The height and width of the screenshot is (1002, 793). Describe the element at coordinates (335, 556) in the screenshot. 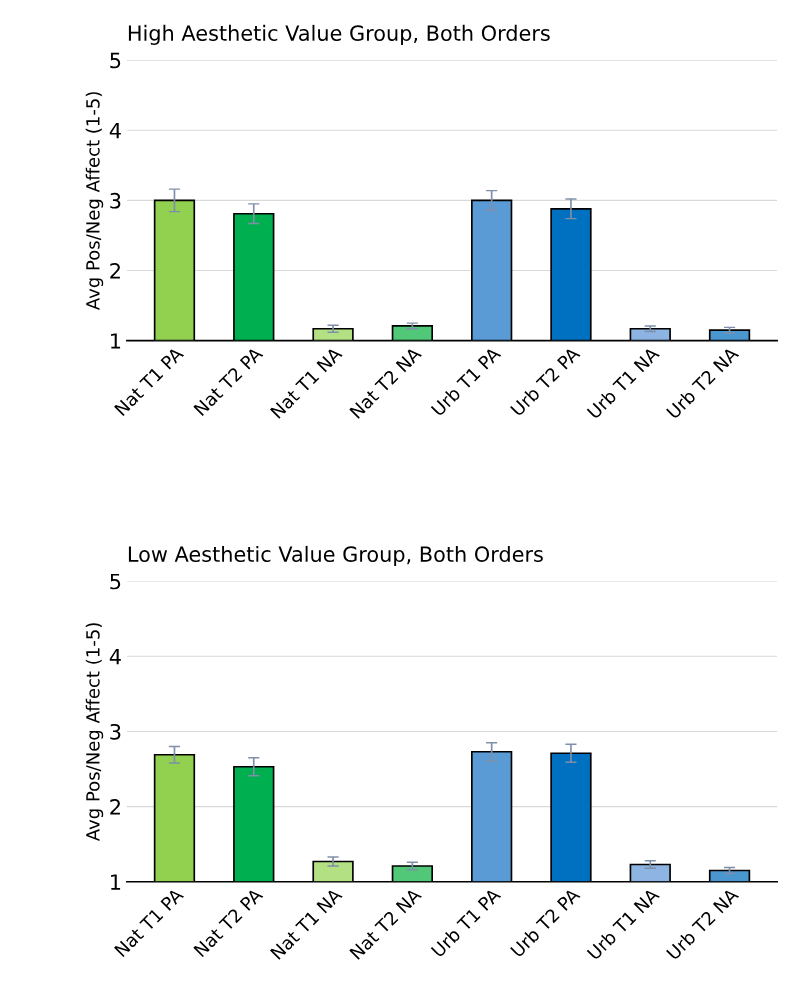

I see `chart-title: Low Aesthetic Value Group, Both Orders` at that location.